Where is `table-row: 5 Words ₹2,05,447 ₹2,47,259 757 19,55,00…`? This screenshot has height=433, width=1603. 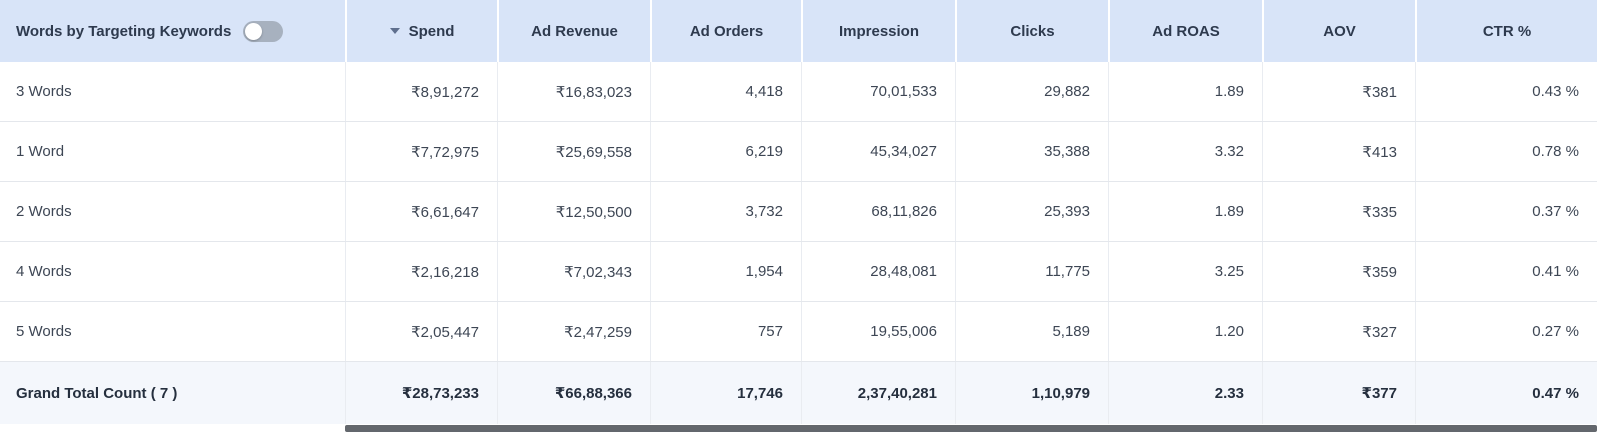 table-row: 5 Words ₹2,05,447 ₹2,47,259 757 19,55,00… is located at coordinates (798, 332).